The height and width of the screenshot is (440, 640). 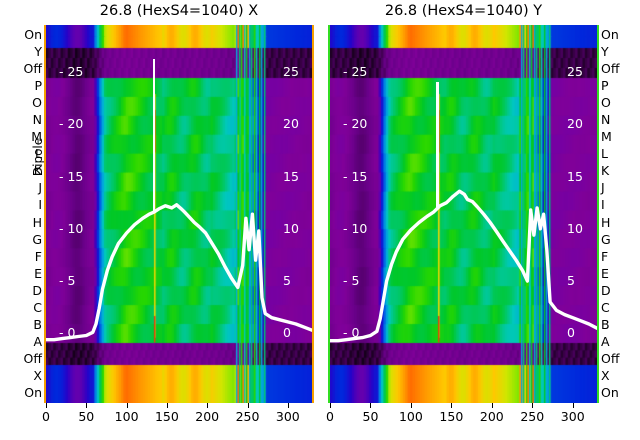 I want to click on y-category-label: D, so click(x=37, y=290).